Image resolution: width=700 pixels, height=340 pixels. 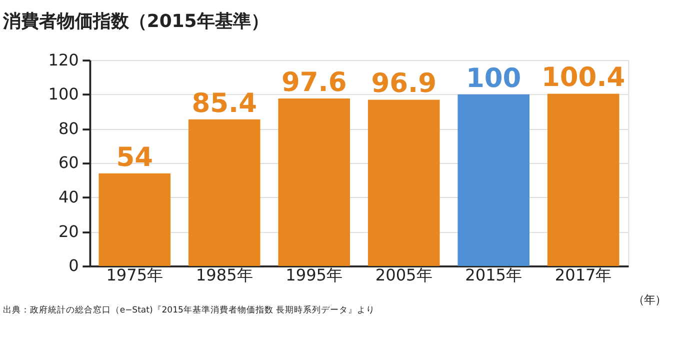 I want to click on data-label: 97.6, so click(x=314, y=82).